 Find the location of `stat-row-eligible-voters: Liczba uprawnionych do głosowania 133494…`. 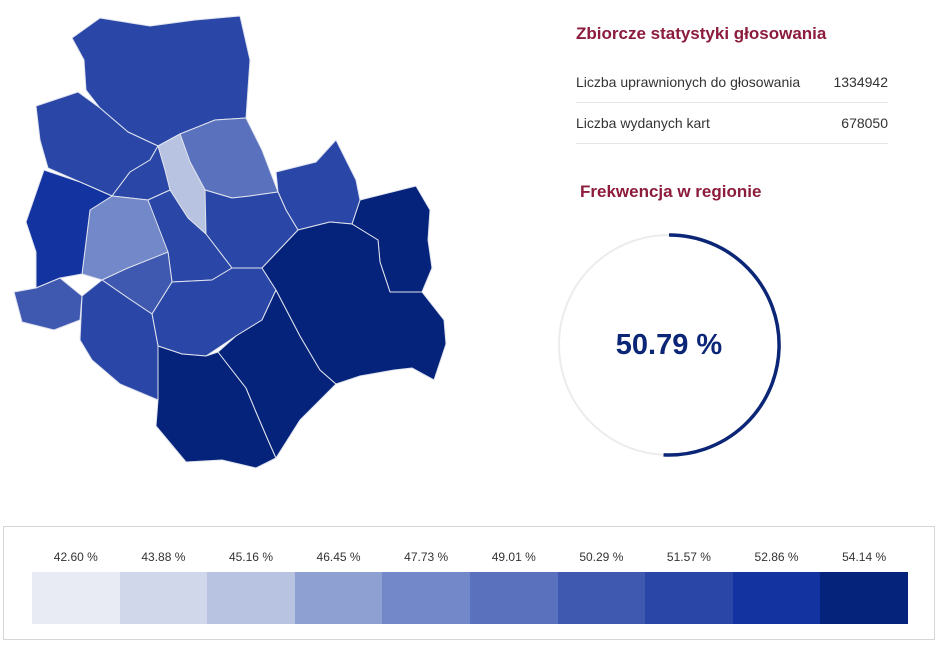

stat-row-eligible-voters: Liczba uprawnionych do głosowania 133494… is located at coordinates (732, 82).